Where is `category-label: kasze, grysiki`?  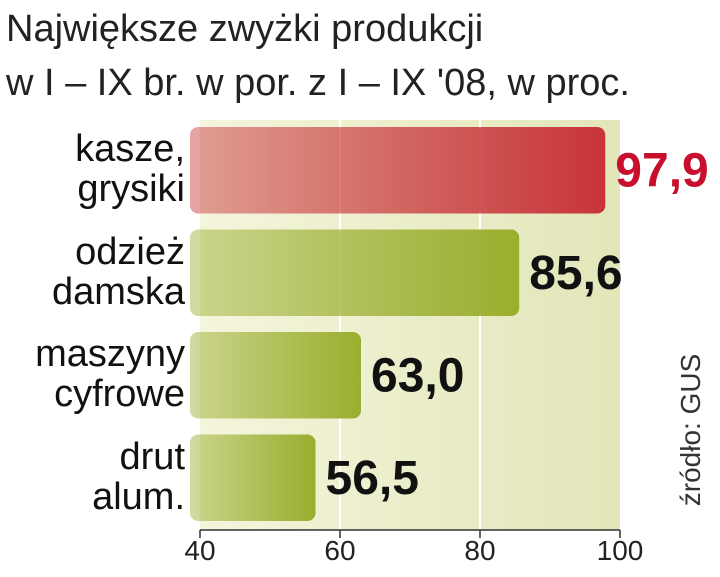
category-label: kasze, grysiki is located at coordinates (130, 169).